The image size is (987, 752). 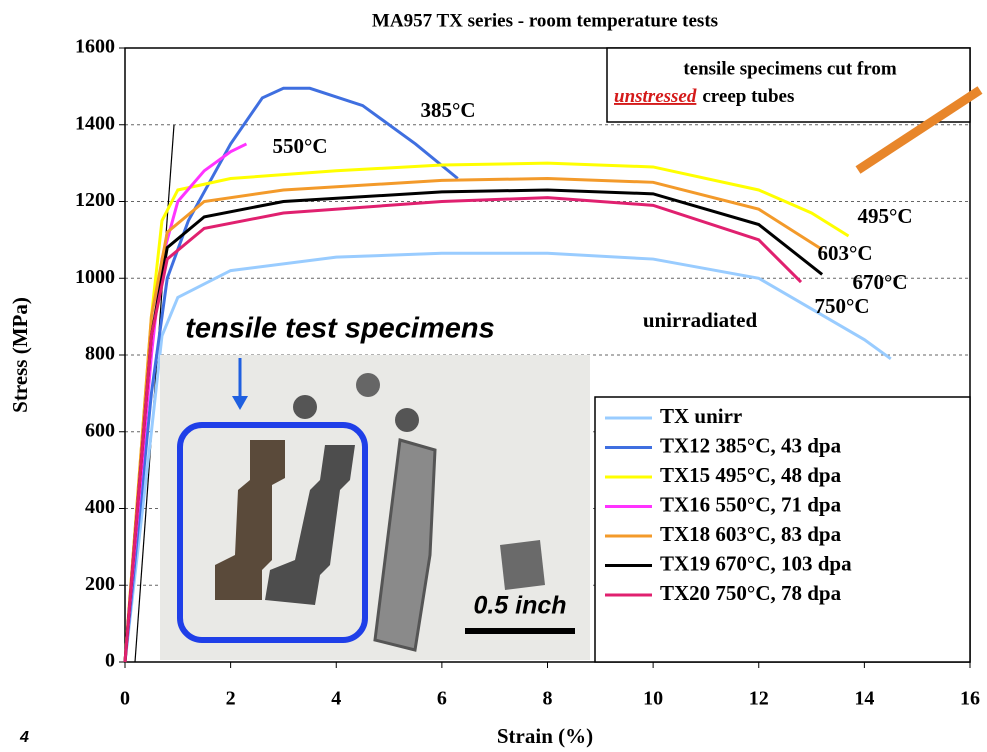 What do you see at coordinates (655, 96) in the screenshot?
I see `note-emphasis: unstressed` at bounding box center [655, 96].